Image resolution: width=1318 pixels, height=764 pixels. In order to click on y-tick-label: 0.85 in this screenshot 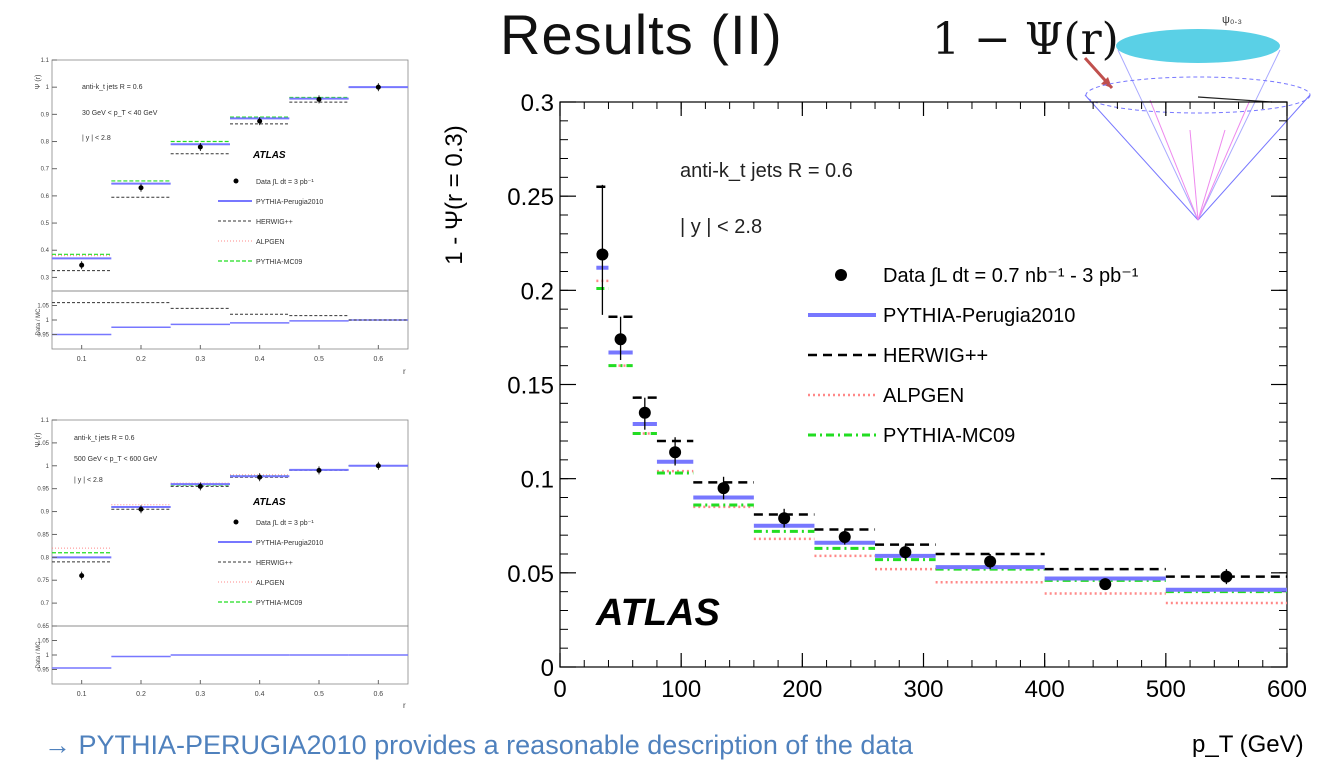, I will do `click(43, 535)`.